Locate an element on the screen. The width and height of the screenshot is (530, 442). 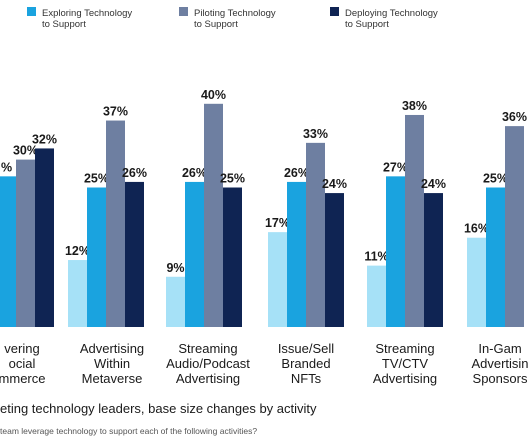
legend-label: Piloting Technology is located at coordinates (235, 13).